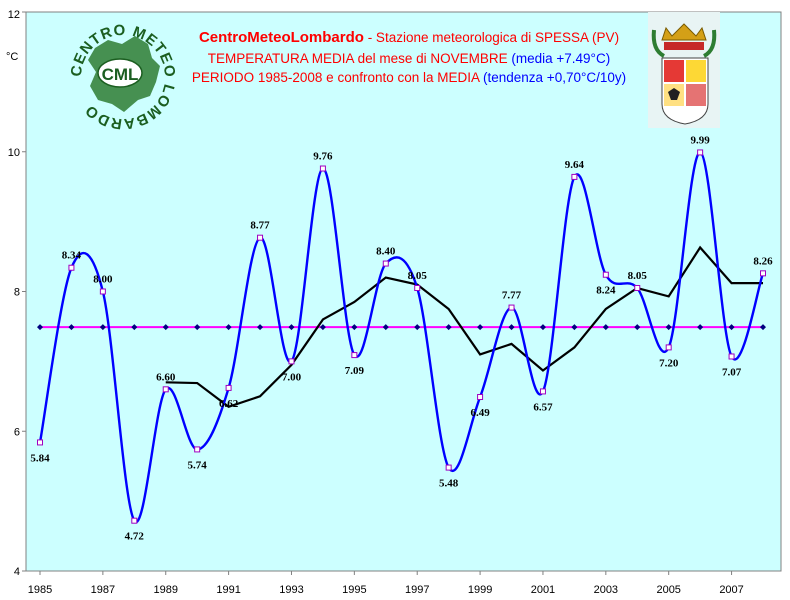 The image size is (790, 600). Describe the element at coordinates (512, 296) in the screenshot. I see `data-label: 7.77` at that location.